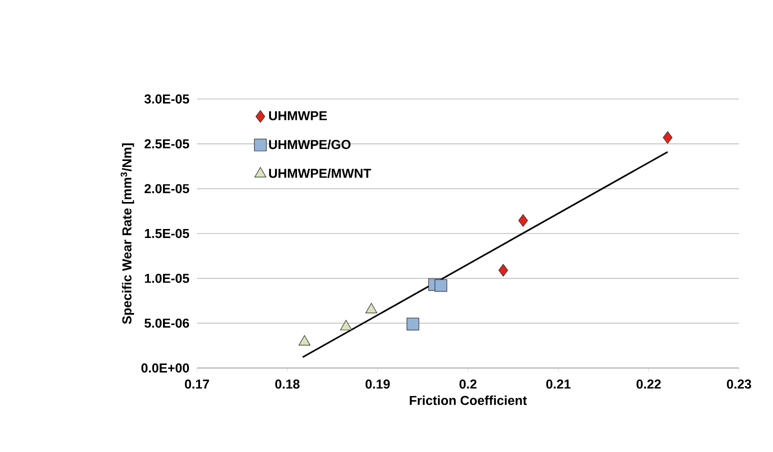 Image resolution: width=773 pixels, height=452 pixels. Describe the element at coordinates (468, 384) in the screenshot. I see `x-tick-label: 0.2` at that location.